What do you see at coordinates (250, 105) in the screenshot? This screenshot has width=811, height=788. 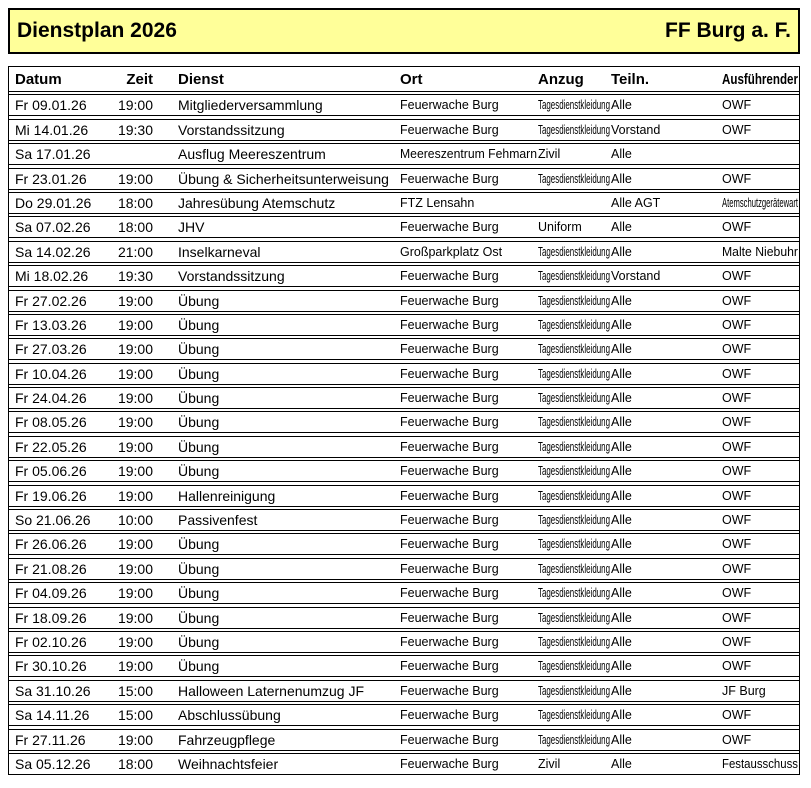 I see `cell-dienst: Mitgliederversammlung` at bounding box center [250, 105].